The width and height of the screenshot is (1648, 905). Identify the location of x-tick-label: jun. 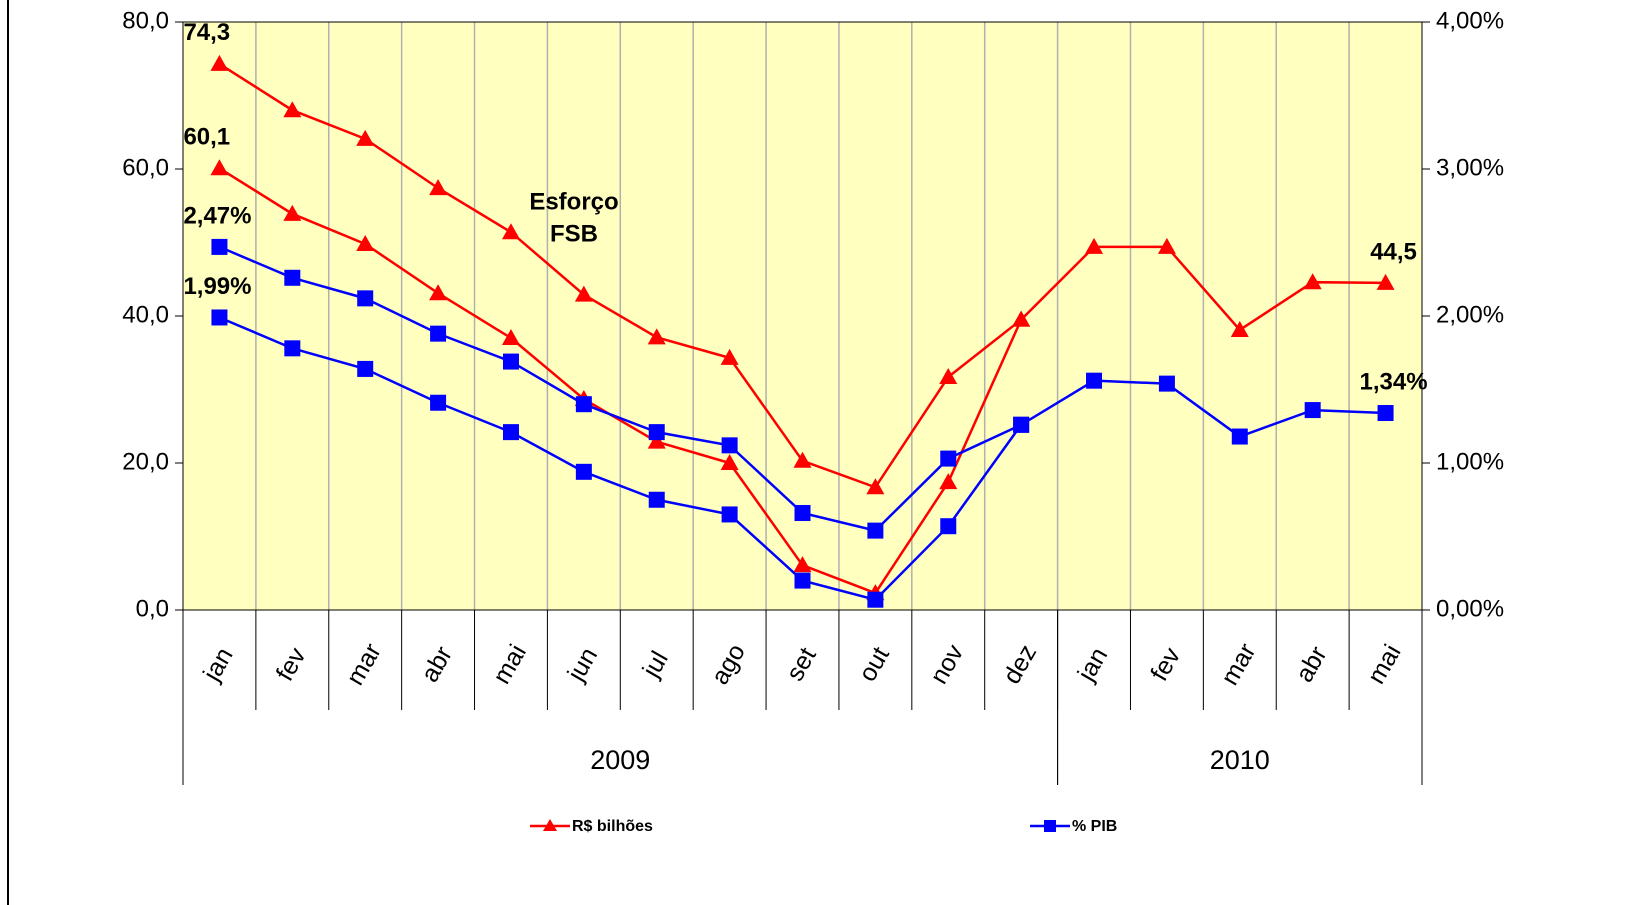
(582, 665).